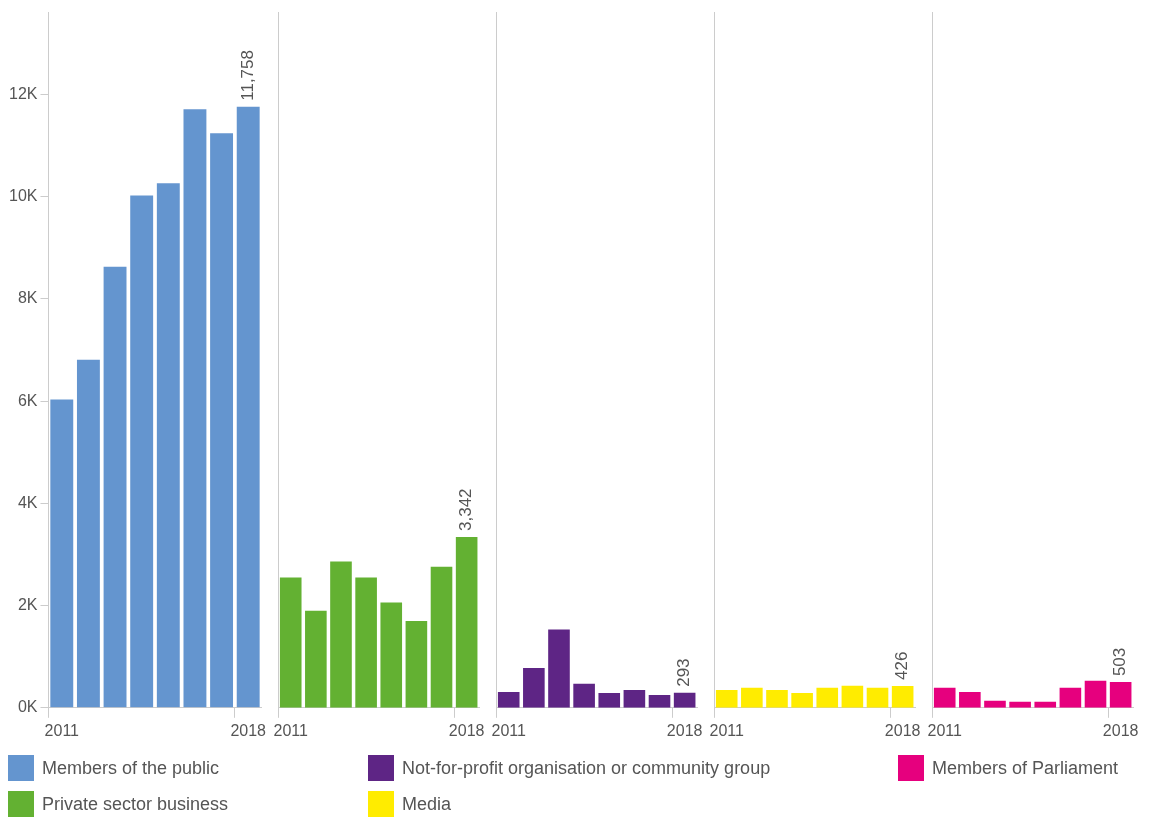 The height and width of the screenshot is (840, 1150). What do you see at coordinates (684, 672) in the screenshot?
I see `data-label: 293` at bounding box center [684, 672].